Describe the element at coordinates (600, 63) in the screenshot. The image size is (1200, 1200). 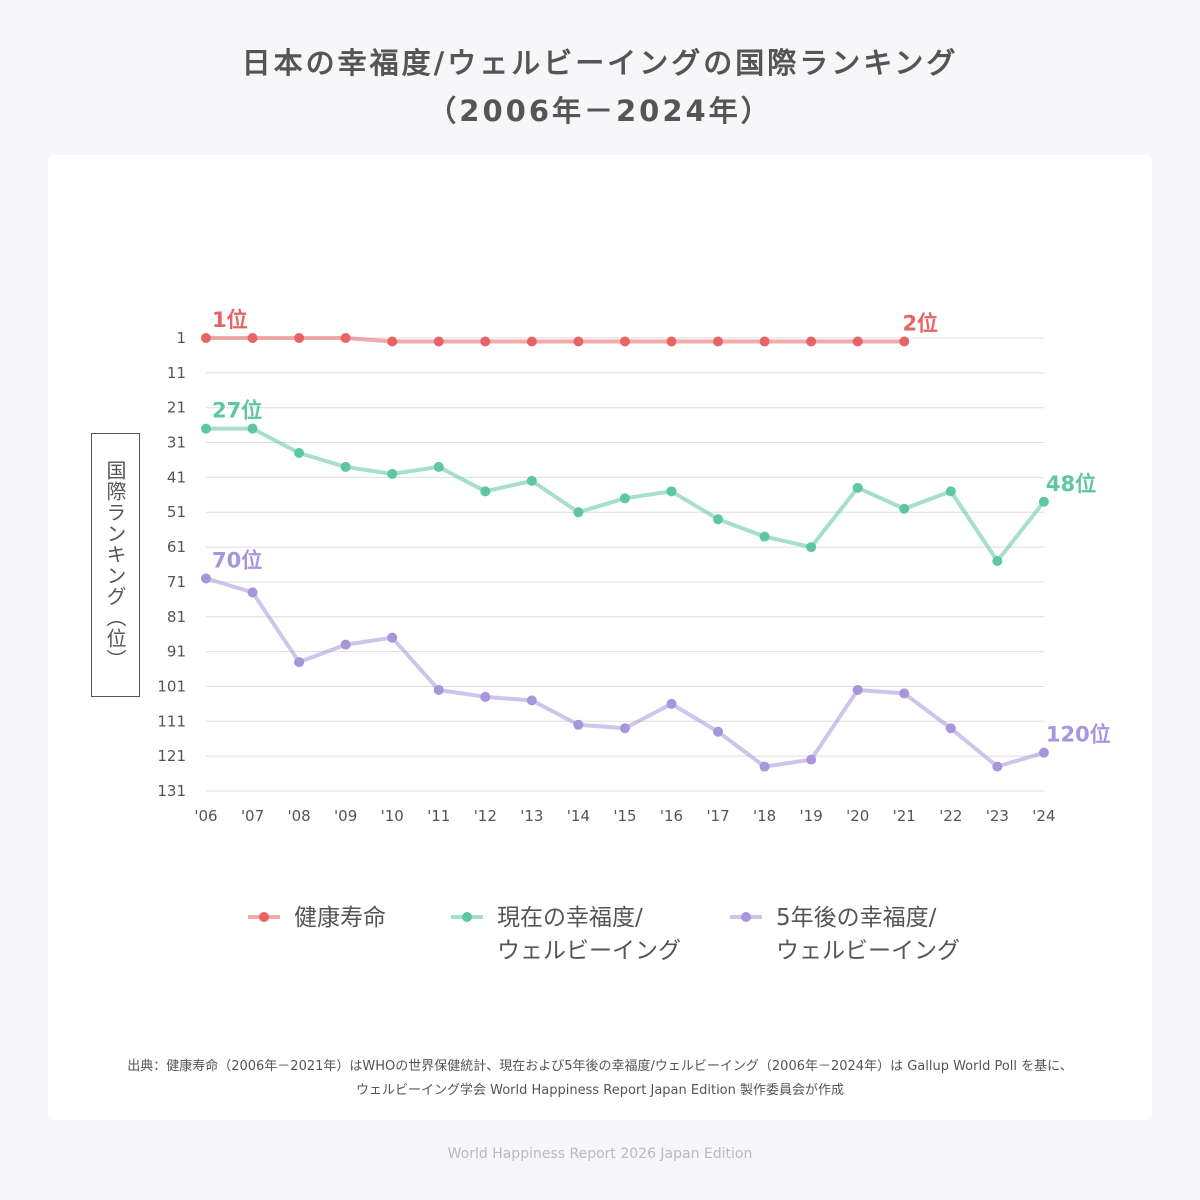
I see `chart-title: 日本の幸福度/ウェルビーイングの国際ランキング` at that location.